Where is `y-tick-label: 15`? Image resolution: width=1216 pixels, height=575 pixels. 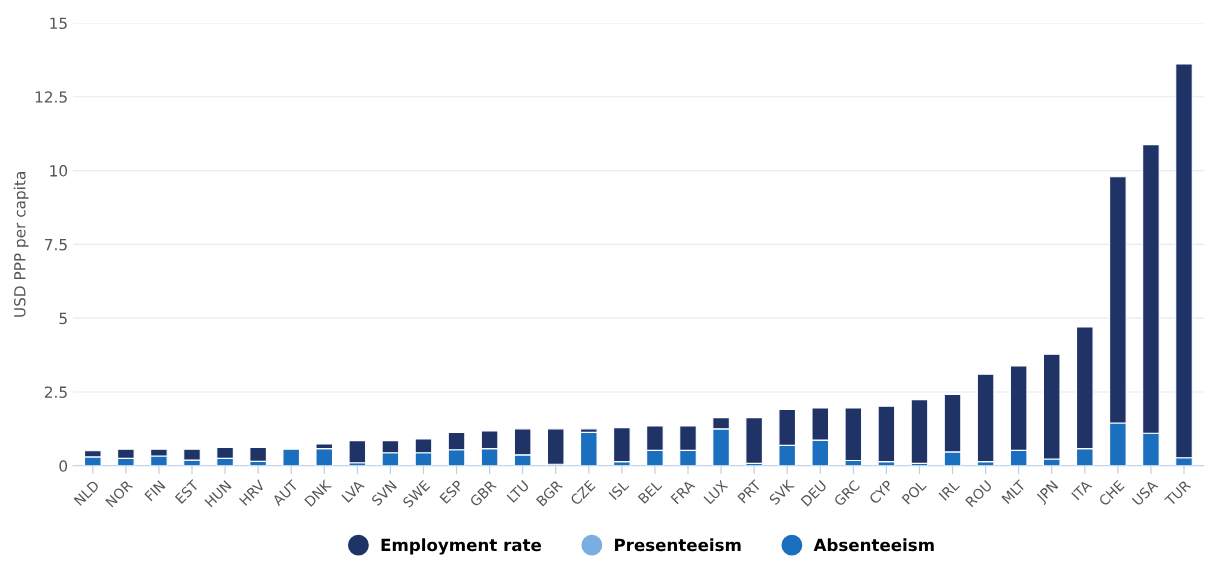
y-tick-label: 15 is located at coordinates (58, 23).